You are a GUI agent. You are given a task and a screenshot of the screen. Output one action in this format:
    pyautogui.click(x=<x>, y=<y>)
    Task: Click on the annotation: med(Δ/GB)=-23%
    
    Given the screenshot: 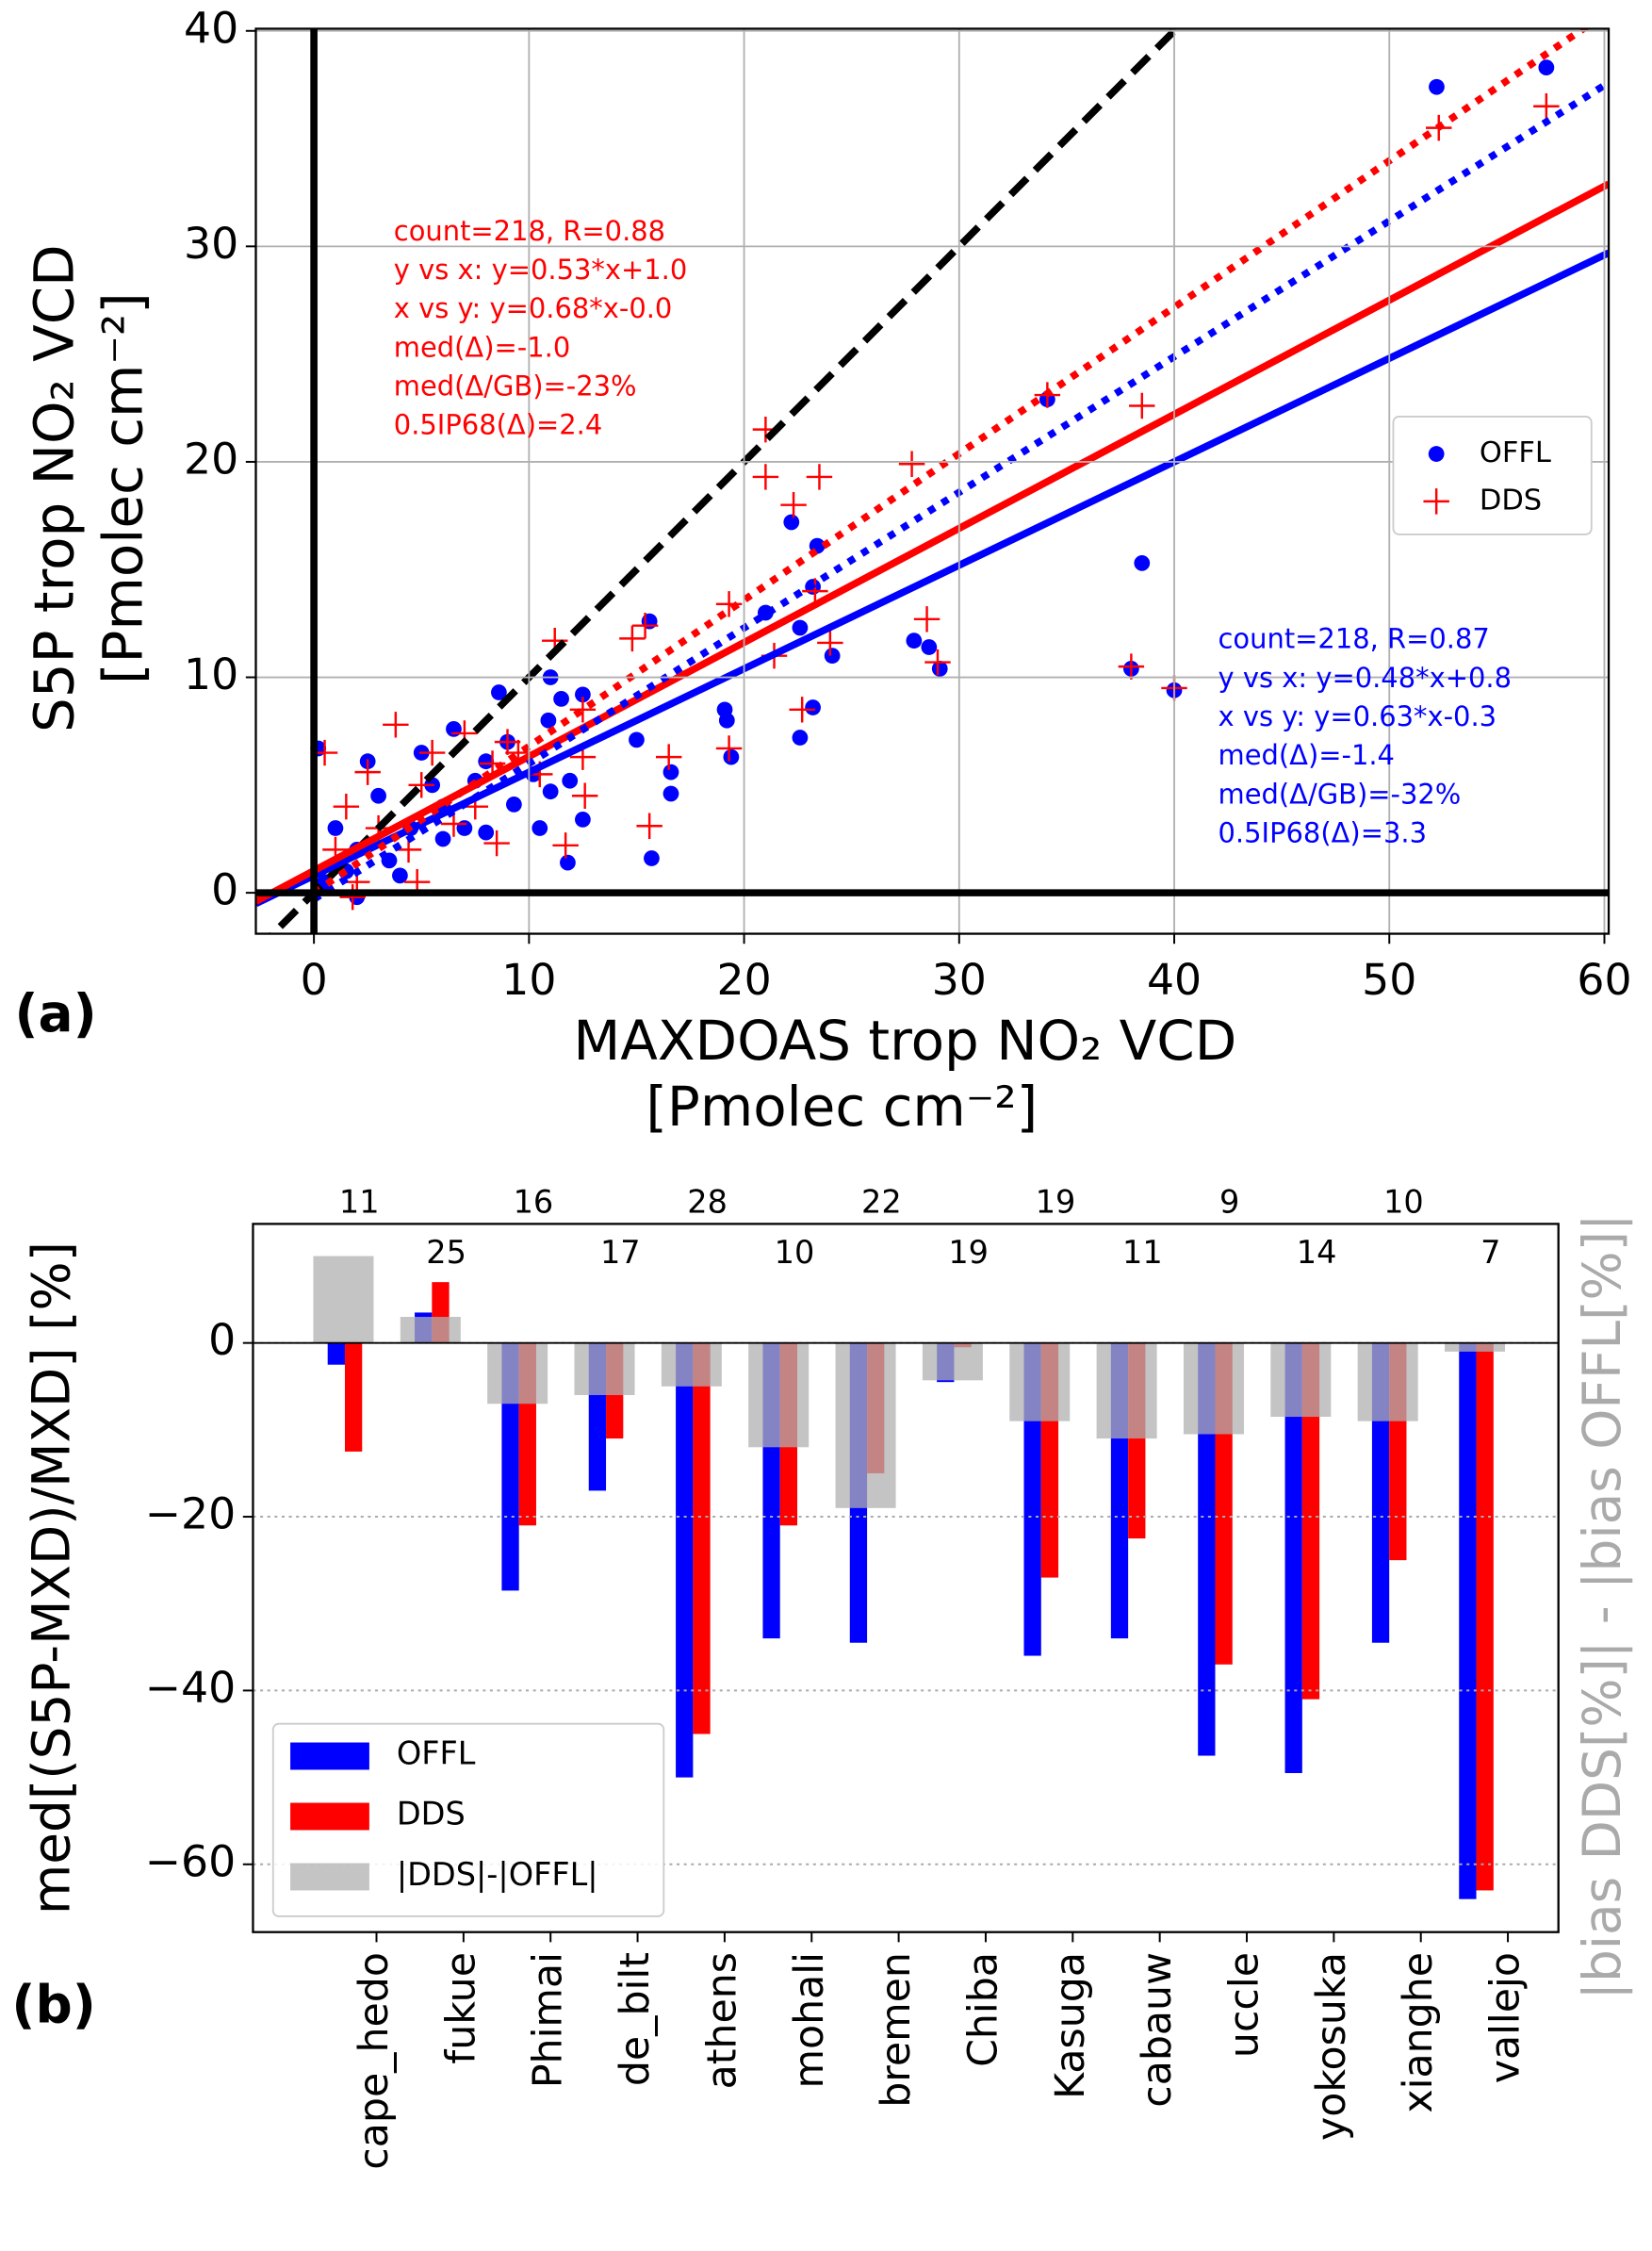 What is the action you would take?
    pyautogui.click(x=515, y=386)
    